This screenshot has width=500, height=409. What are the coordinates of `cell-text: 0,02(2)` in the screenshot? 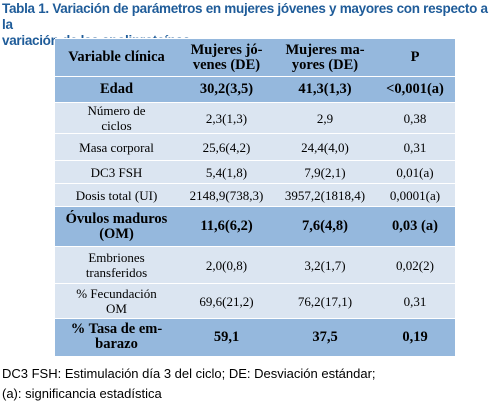 It's located at (415, 265).